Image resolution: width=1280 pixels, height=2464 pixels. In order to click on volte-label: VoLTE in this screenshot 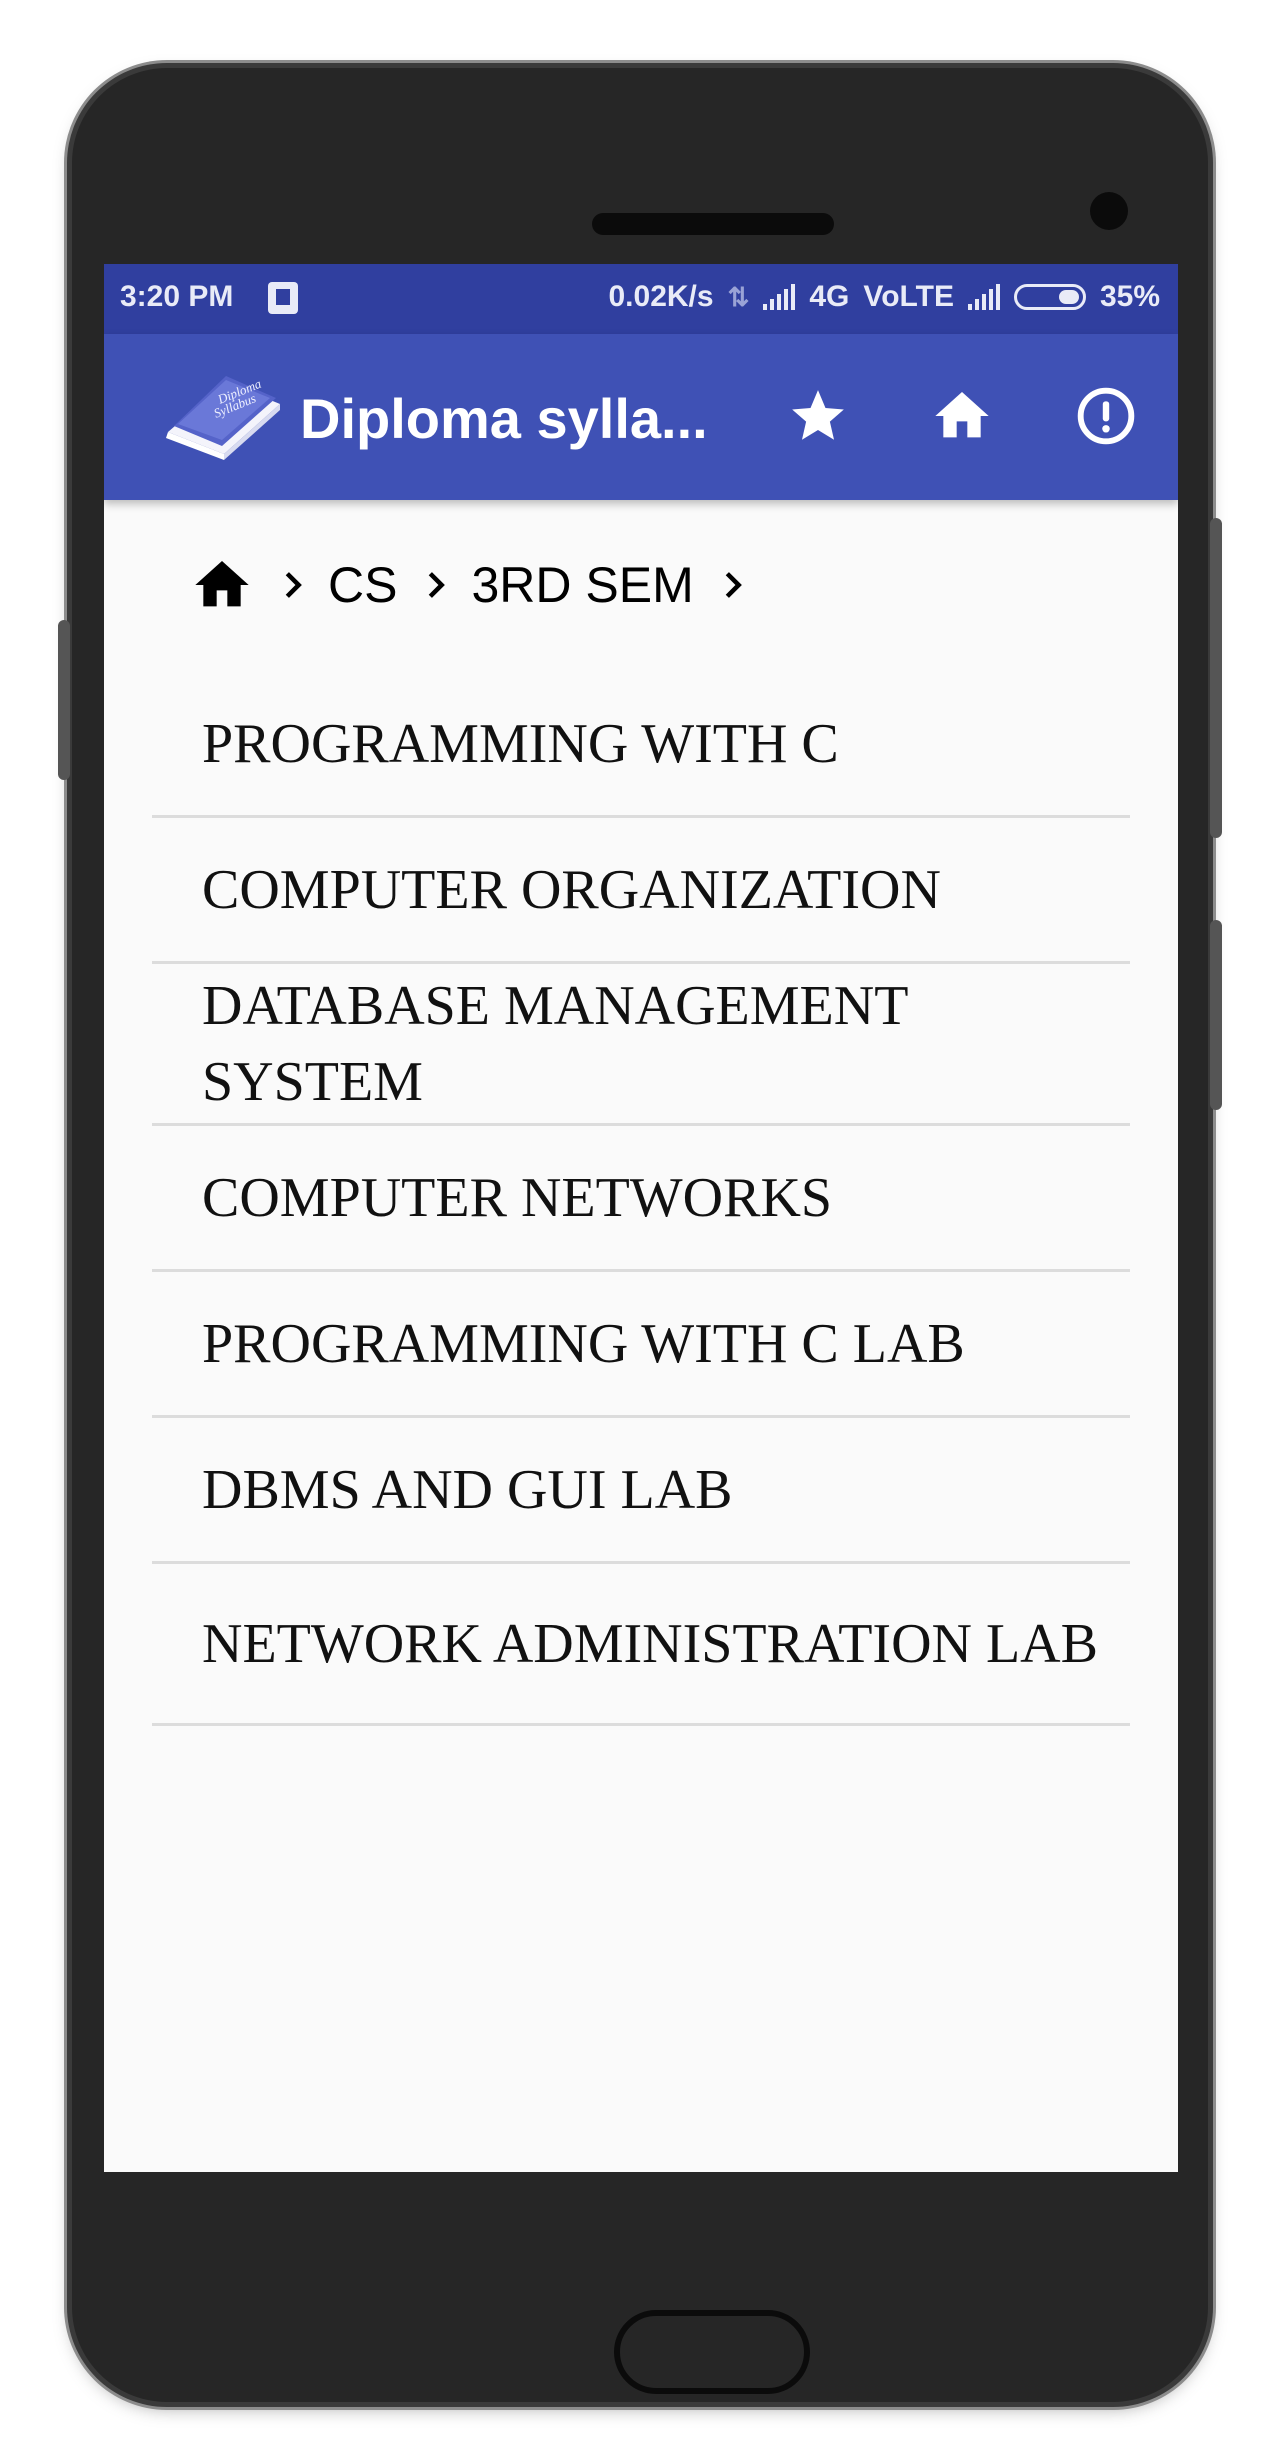, I will do `click(908, 296)`.